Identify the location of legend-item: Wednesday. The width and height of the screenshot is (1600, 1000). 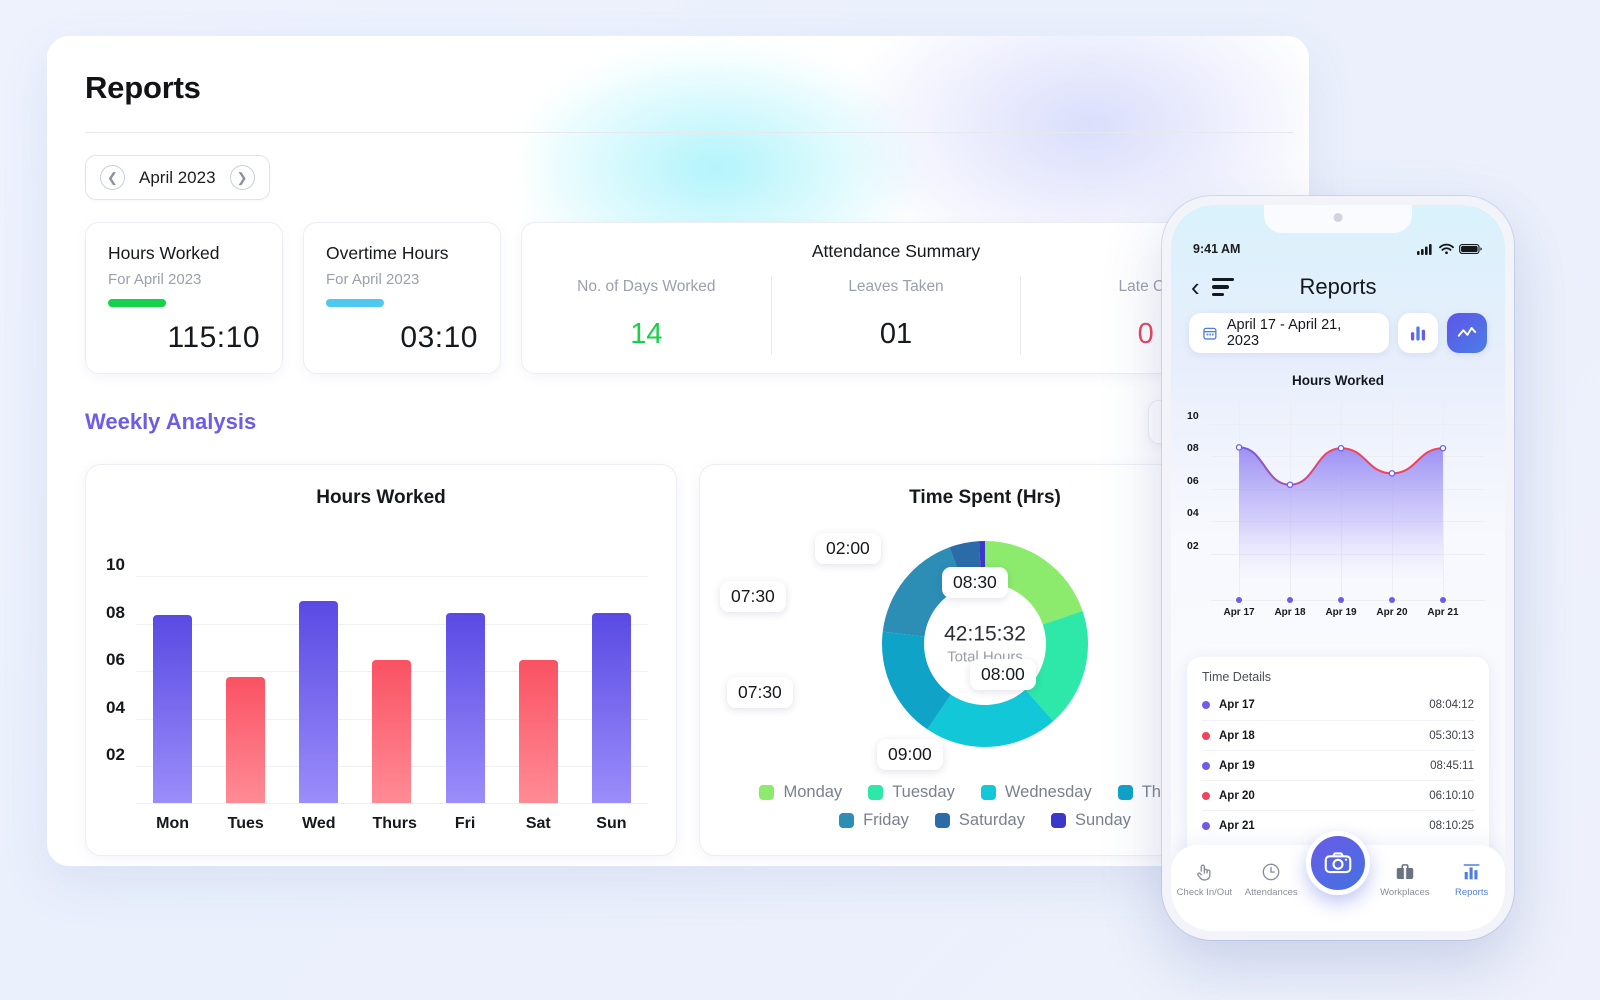
(1036, 792).